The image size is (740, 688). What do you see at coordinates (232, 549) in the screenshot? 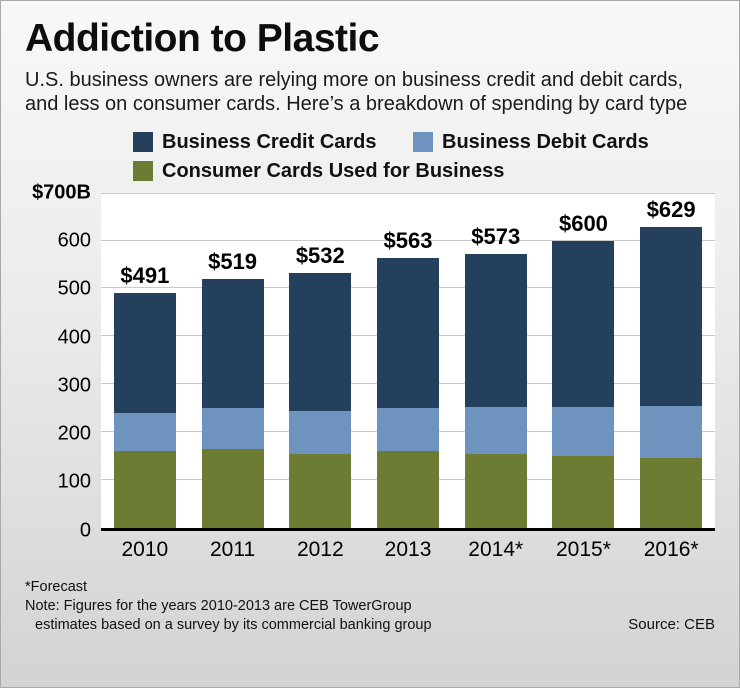
I see `x-tick-label: 2011` at bounding box center [232, 549].